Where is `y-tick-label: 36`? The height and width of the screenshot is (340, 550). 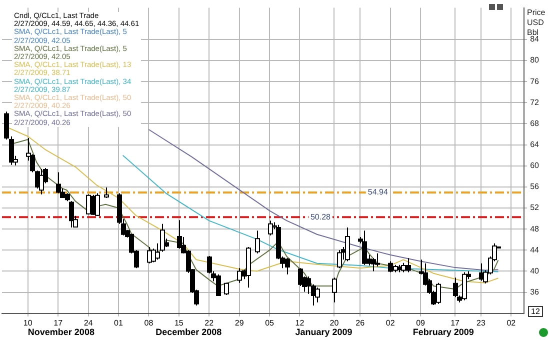 y-tick-label: 36 is located at coordinates (535, 292).